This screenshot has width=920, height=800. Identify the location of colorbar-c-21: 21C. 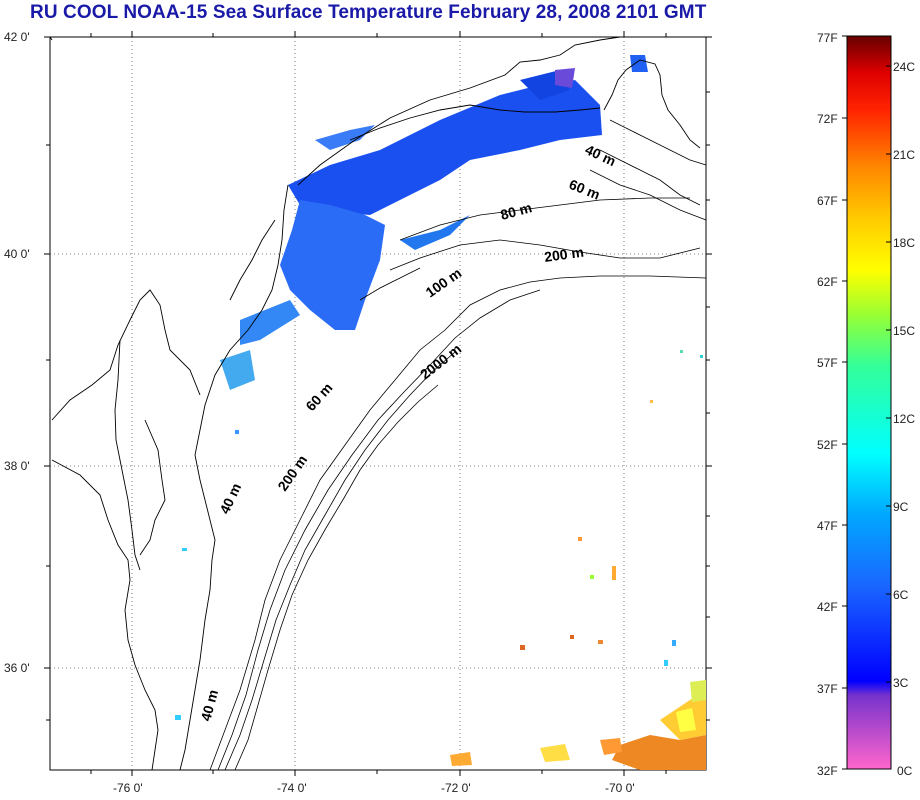
(904, 155).